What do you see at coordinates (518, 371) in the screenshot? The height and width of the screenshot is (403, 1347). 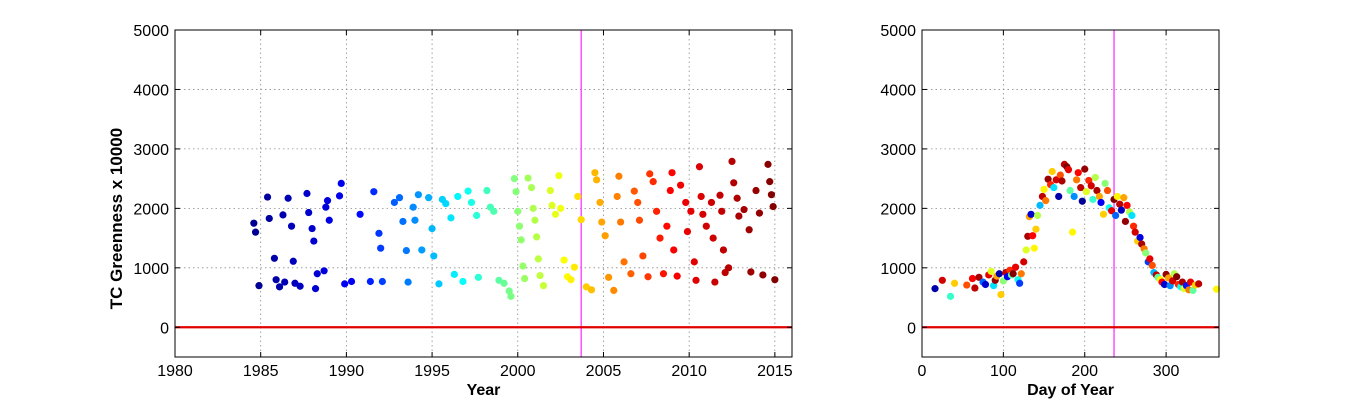 I see `x-tick-label: 2000` at bounding box center [518, 371].